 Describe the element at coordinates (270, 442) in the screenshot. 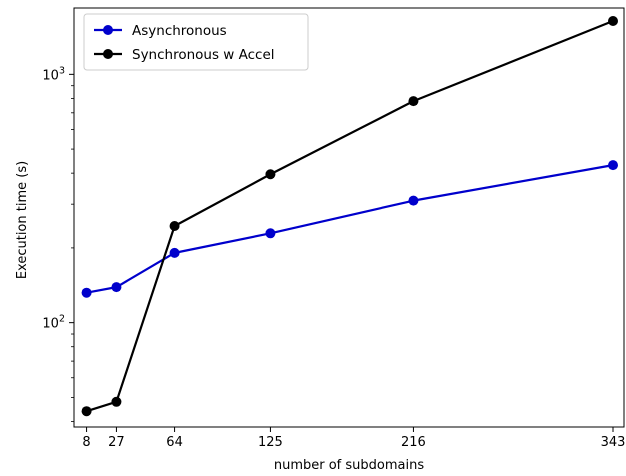

I see `x-tick-label: 125` at that location.